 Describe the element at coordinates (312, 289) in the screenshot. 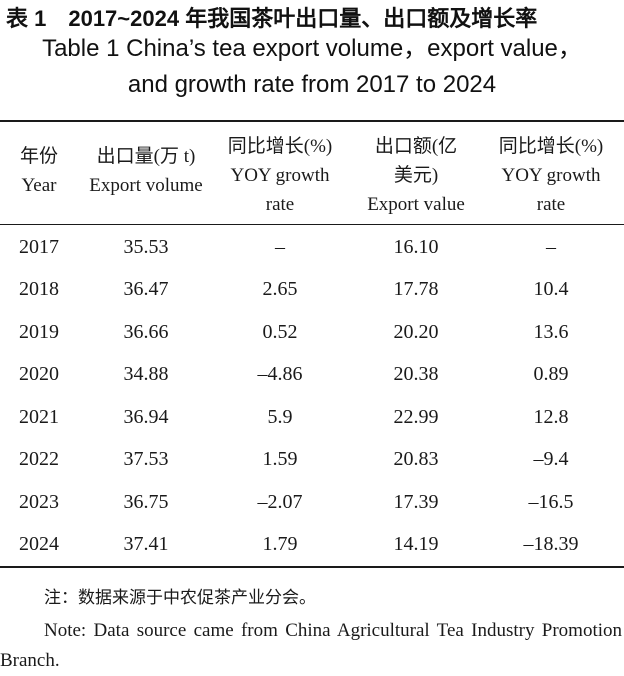

I see `table-row: 2018 36.47 2.65 17.78 10.4` at that location.